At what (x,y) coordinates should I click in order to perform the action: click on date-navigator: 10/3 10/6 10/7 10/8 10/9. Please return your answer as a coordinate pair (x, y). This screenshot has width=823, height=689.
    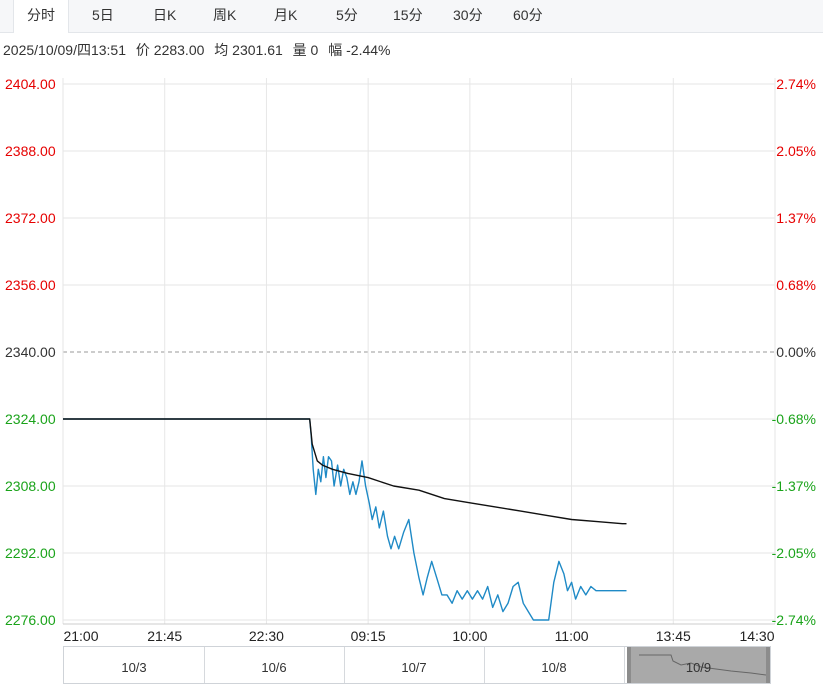
    Looking at the image, I should click on (417, 665).